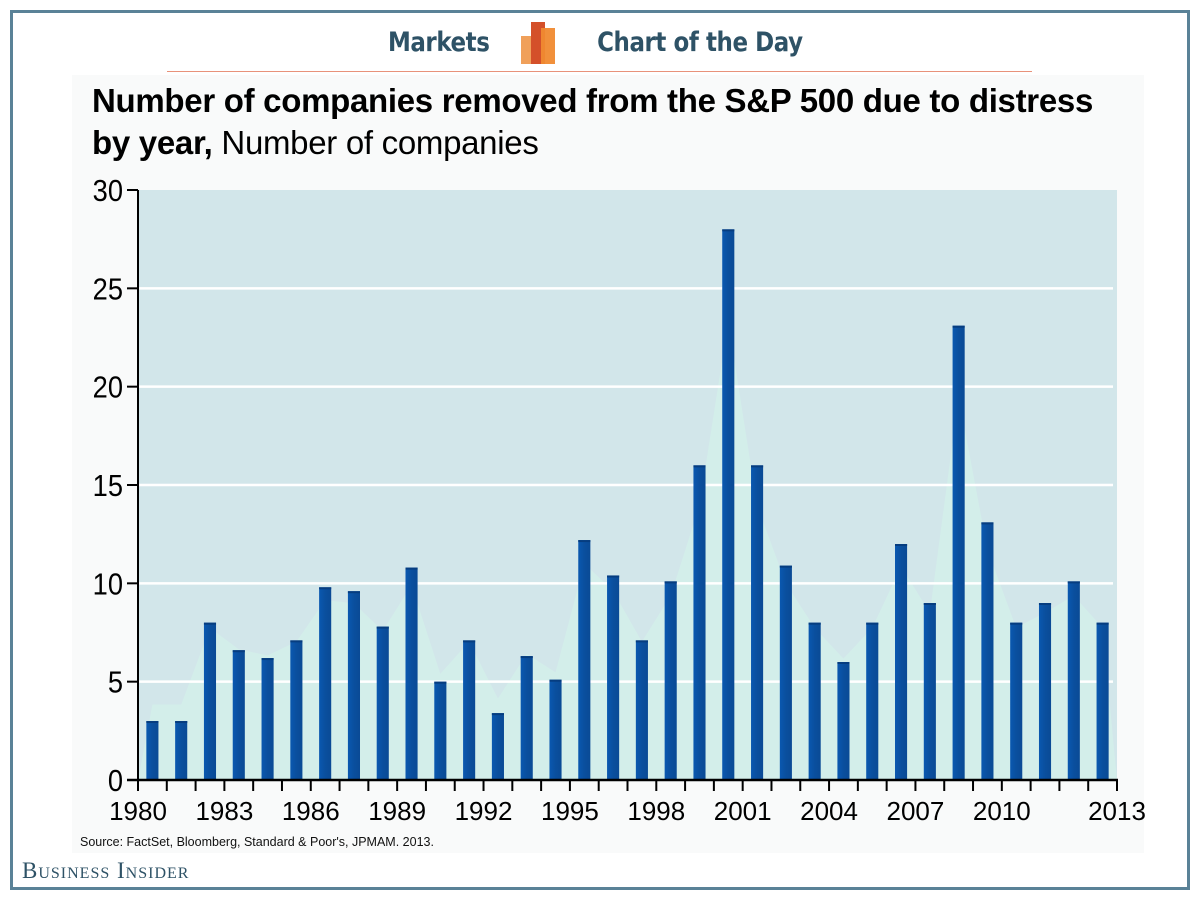  Describe the element at coordinates (311, 811) in the screenshot. I see `x-tick-label: 1986` at that location.